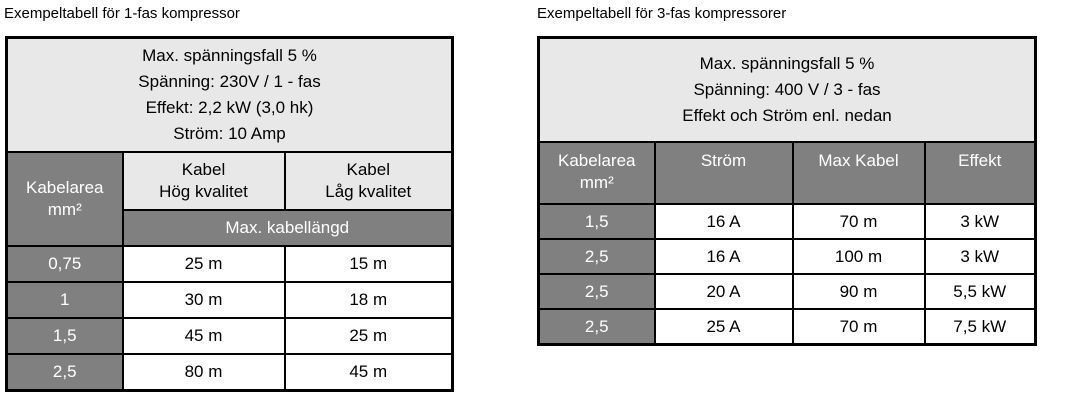 The height and width of the screenshot is (404, 1066). I want to click on header-max-cable-length: Max. kabellängd, so click(287, 228).